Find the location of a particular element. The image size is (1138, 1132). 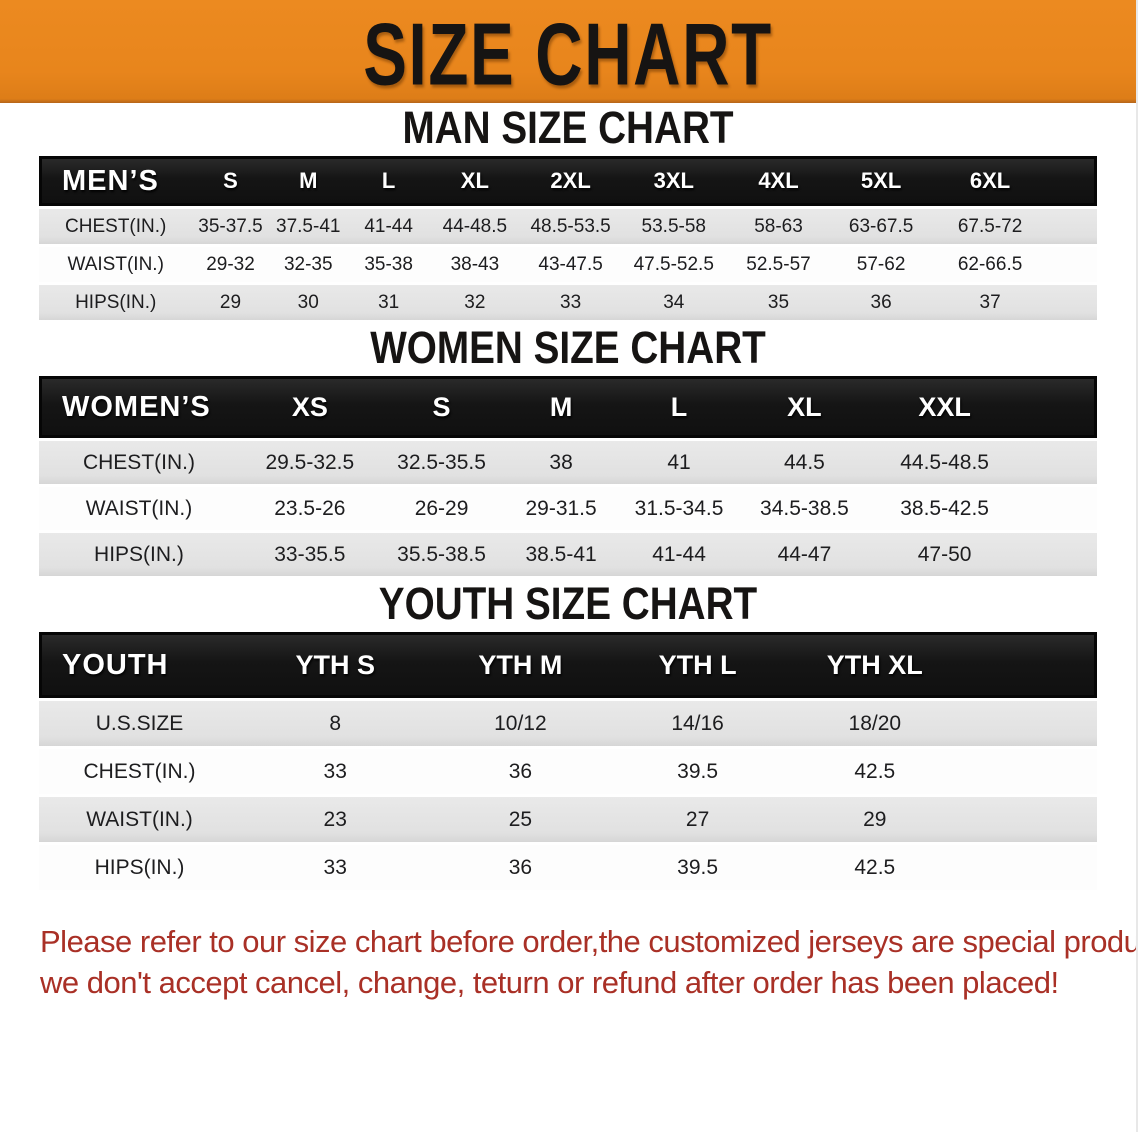

value-cell: 67.5-72 is located at coordinates (990, 226).